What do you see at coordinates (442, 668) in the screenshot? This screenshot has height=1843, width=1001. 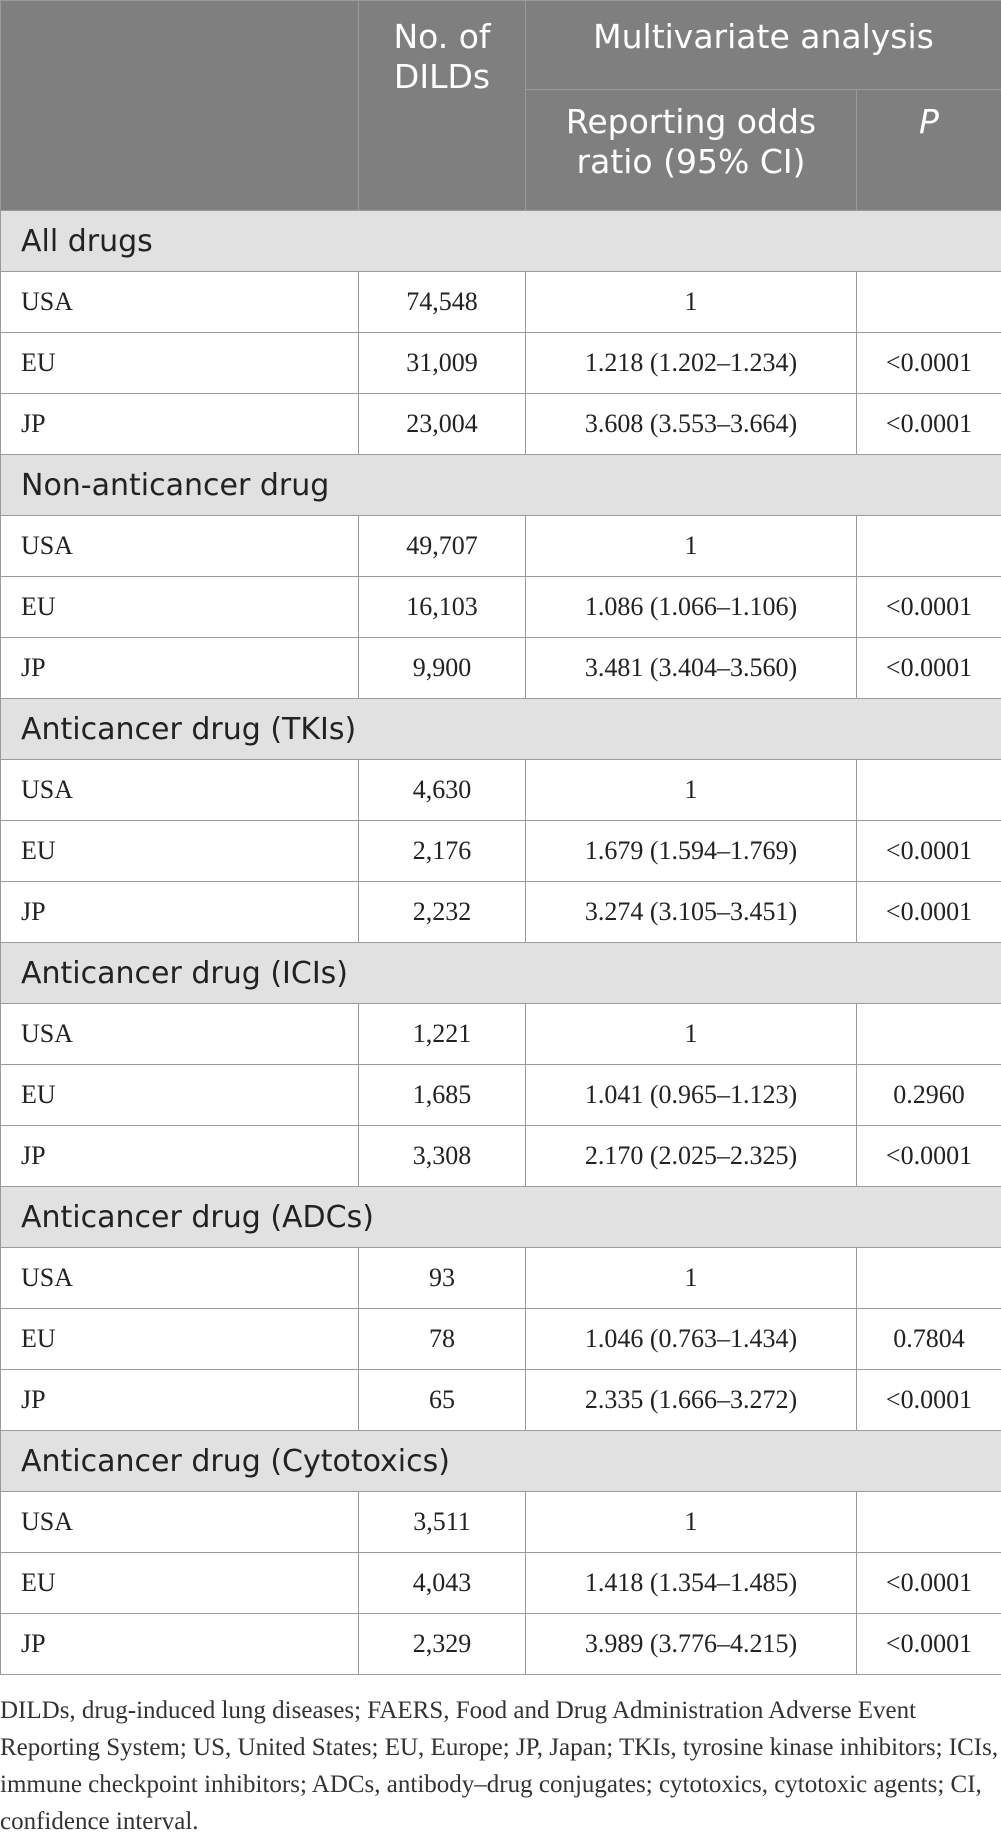 I see `count-cell: 9,900` at bounding box center [442, 668].